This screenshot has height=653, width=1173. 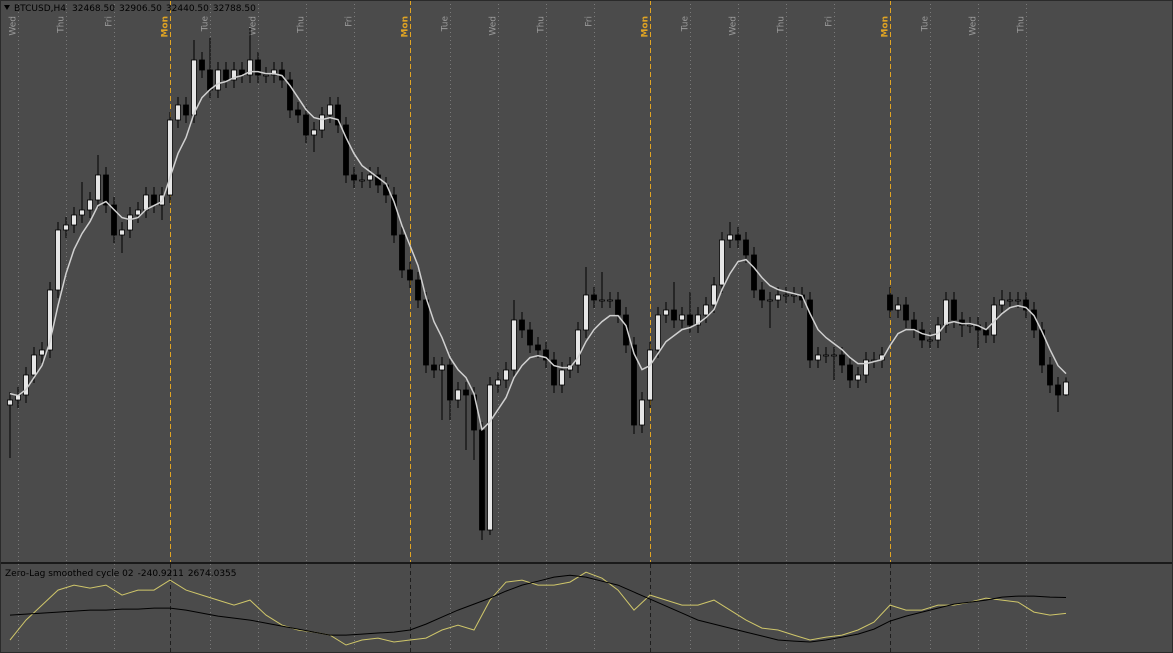 What do you see at coordinates (69, 574) in the screenshot?
I see `indicator-title: Zero-Lag smoothed cycle 02` at bounding box center [69, 574].